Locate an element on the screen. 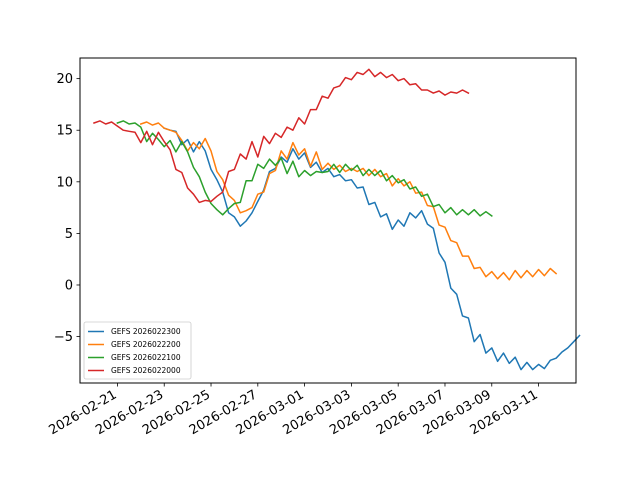  legend-label-0: GEFS 2026022300 is located at coordinates (146, 331).